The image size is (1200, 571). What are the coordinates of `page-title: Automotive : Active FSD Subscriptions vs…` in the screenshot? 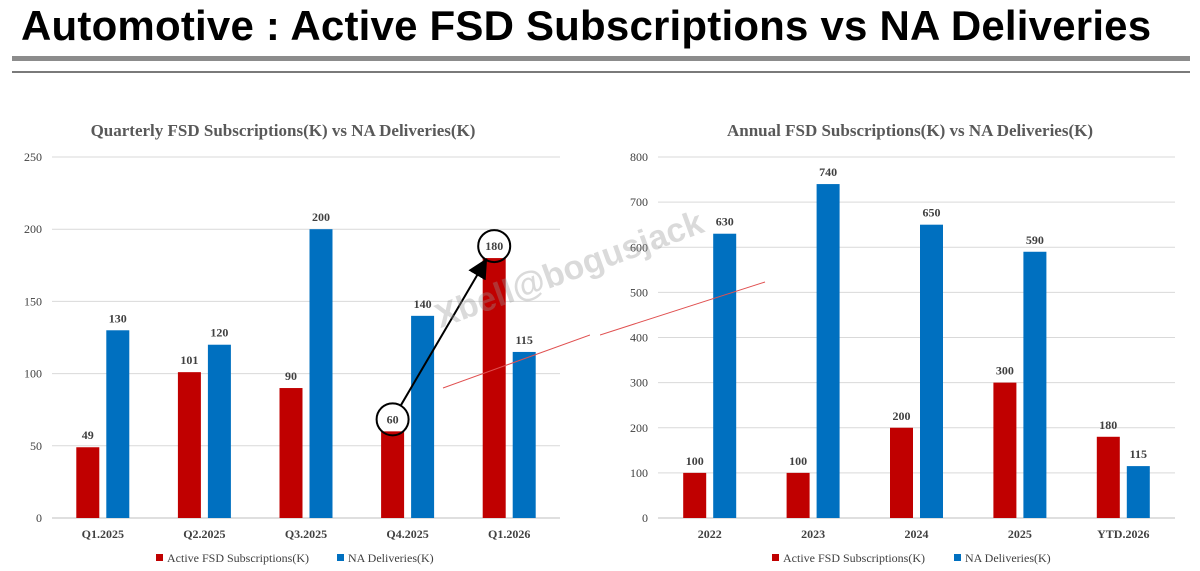 It's located at (586, 25).